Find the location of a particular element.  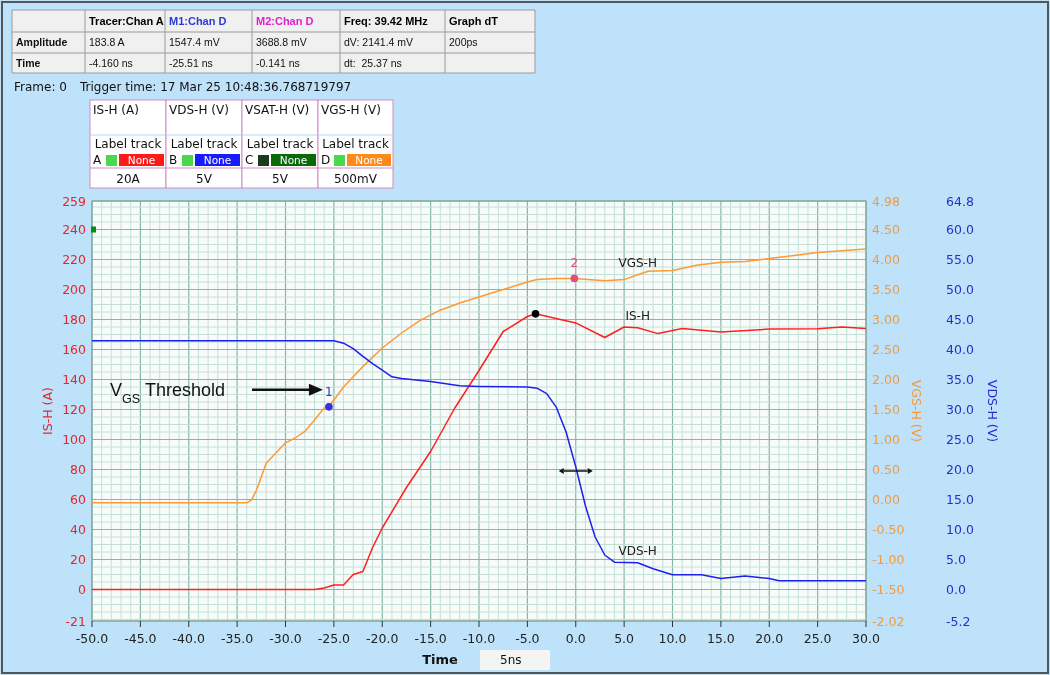

y2-tick-label: 3.50 is located at coordinates (886, 290).